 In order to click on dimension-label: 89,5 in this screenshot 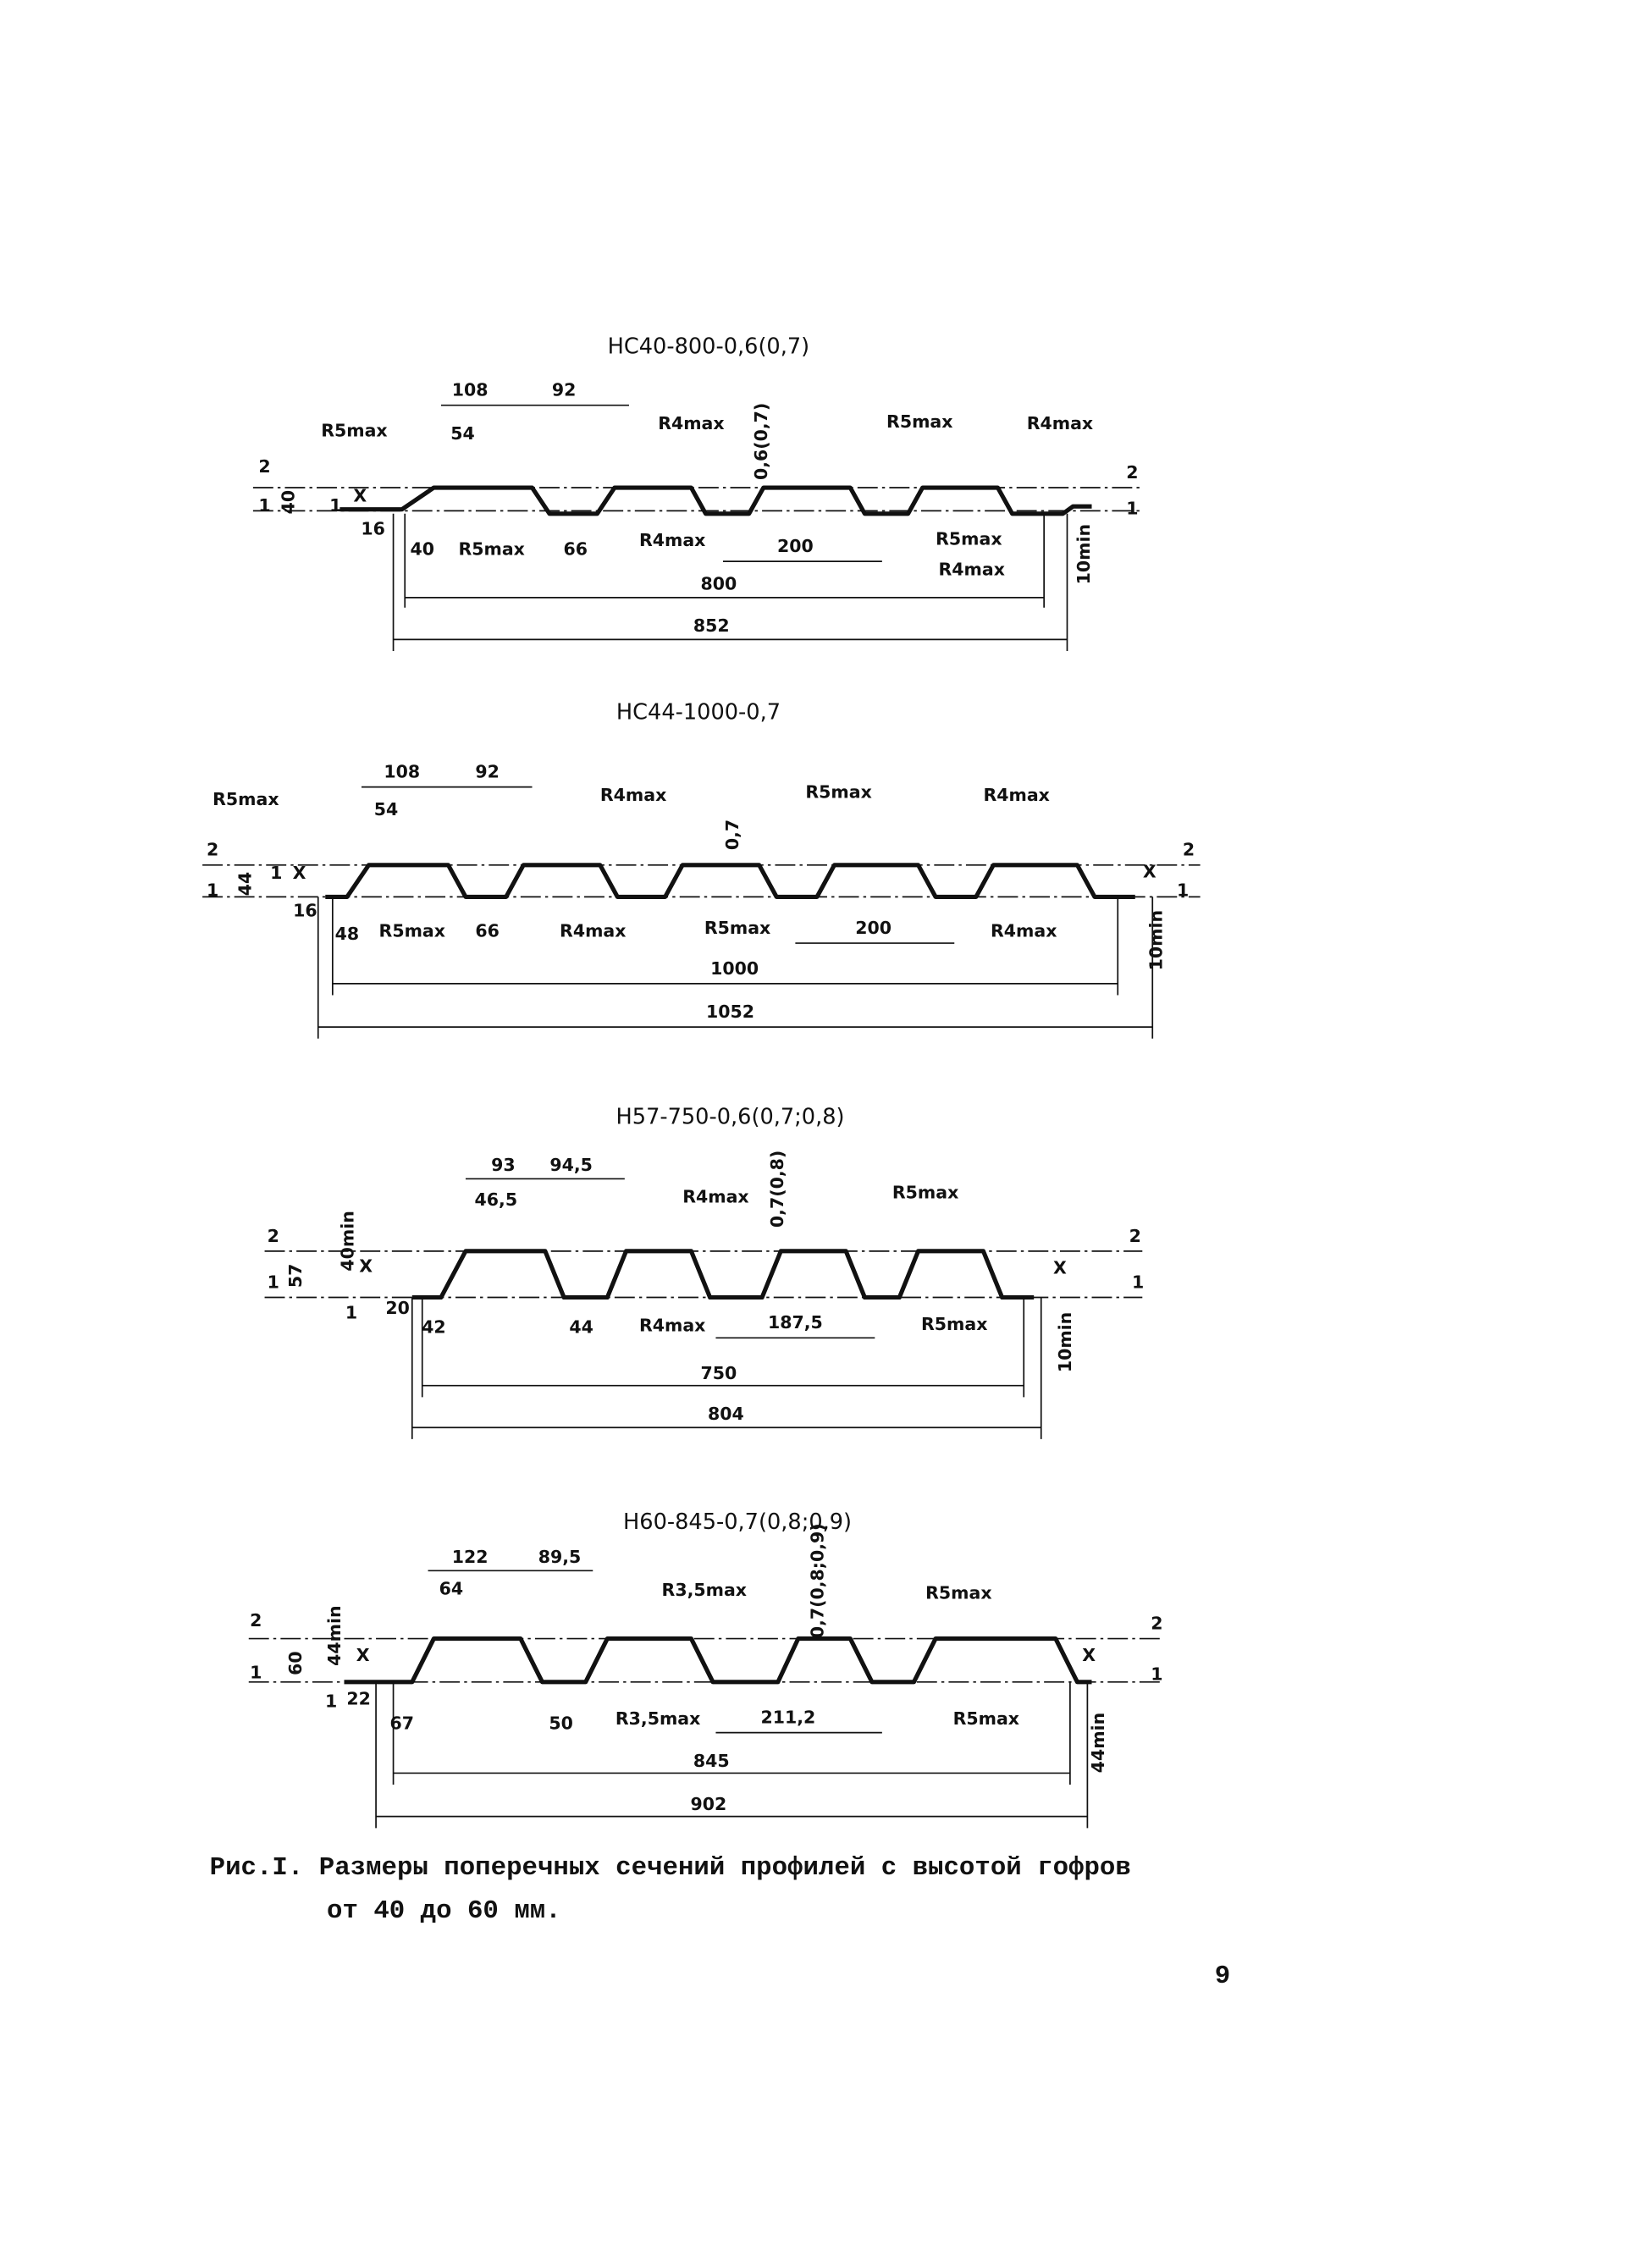, I will do `click(560, 1557)`.